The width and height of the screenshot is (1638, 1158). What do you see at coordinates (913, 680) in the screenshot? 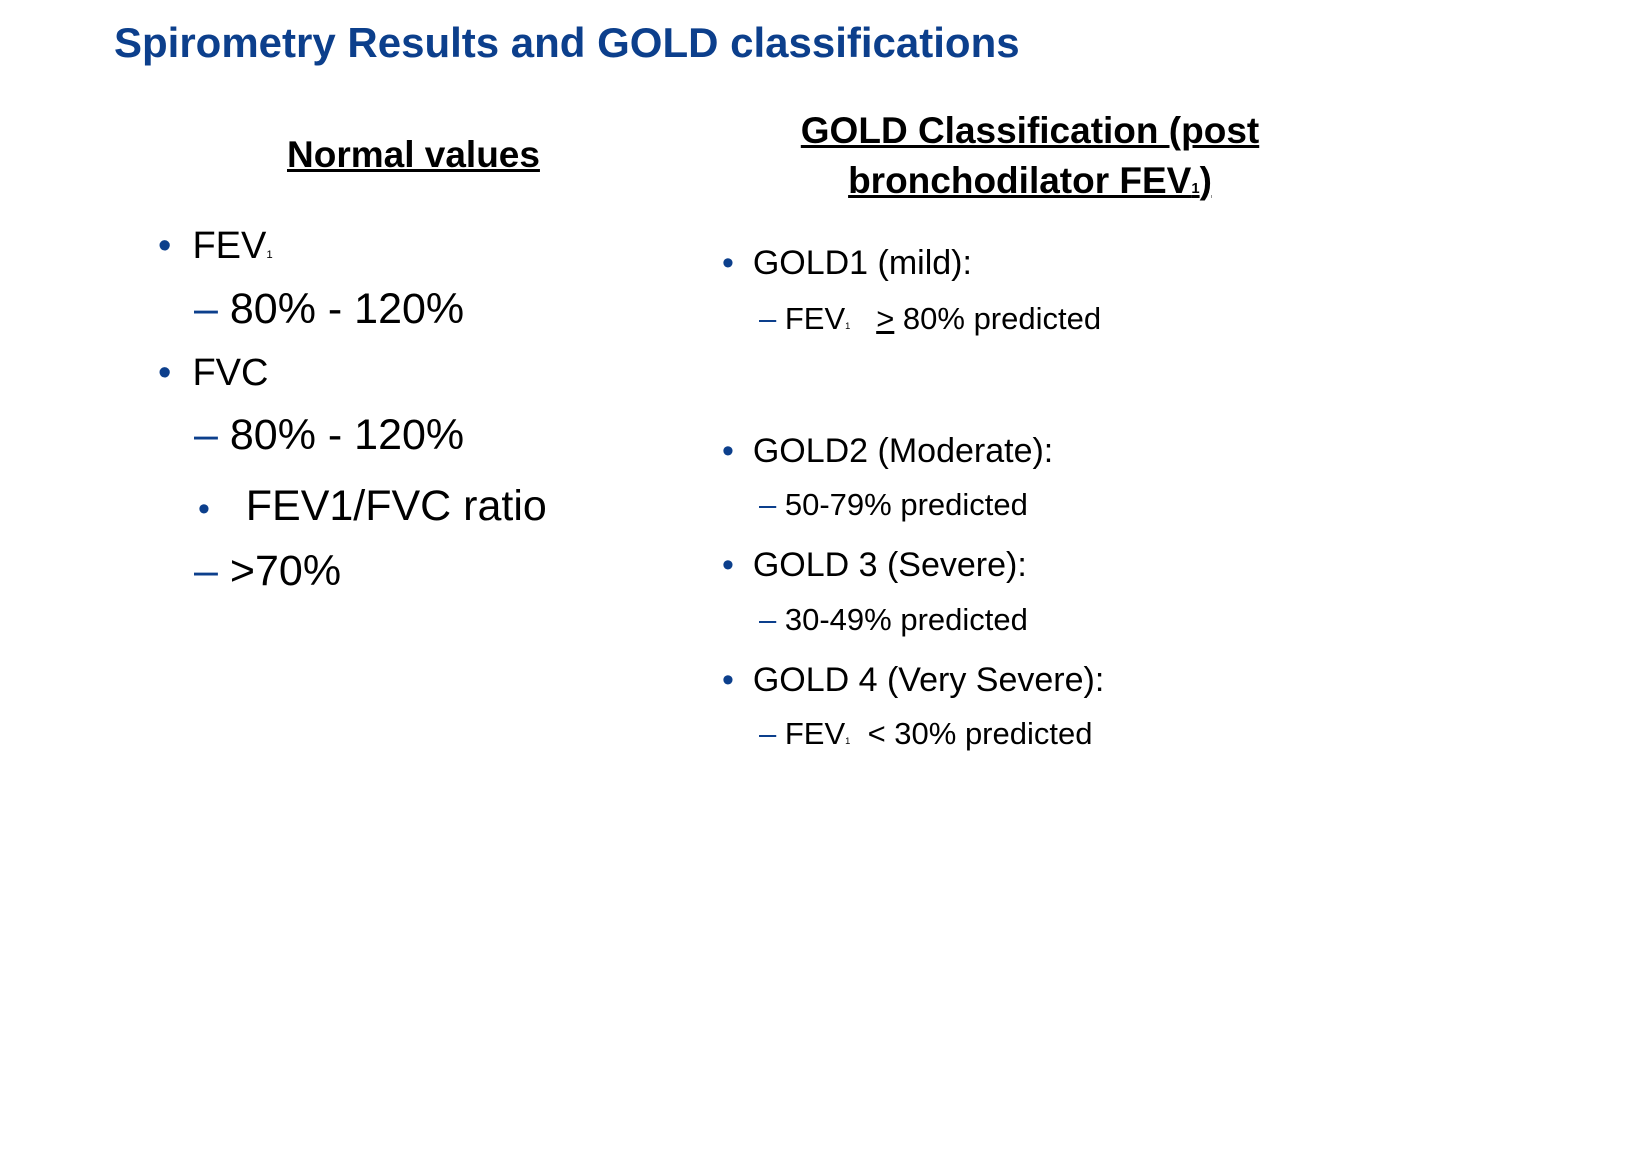
I see `list-item-gold4: • GOLD 4 (Very Severe):` at bounding box center [913, 680].